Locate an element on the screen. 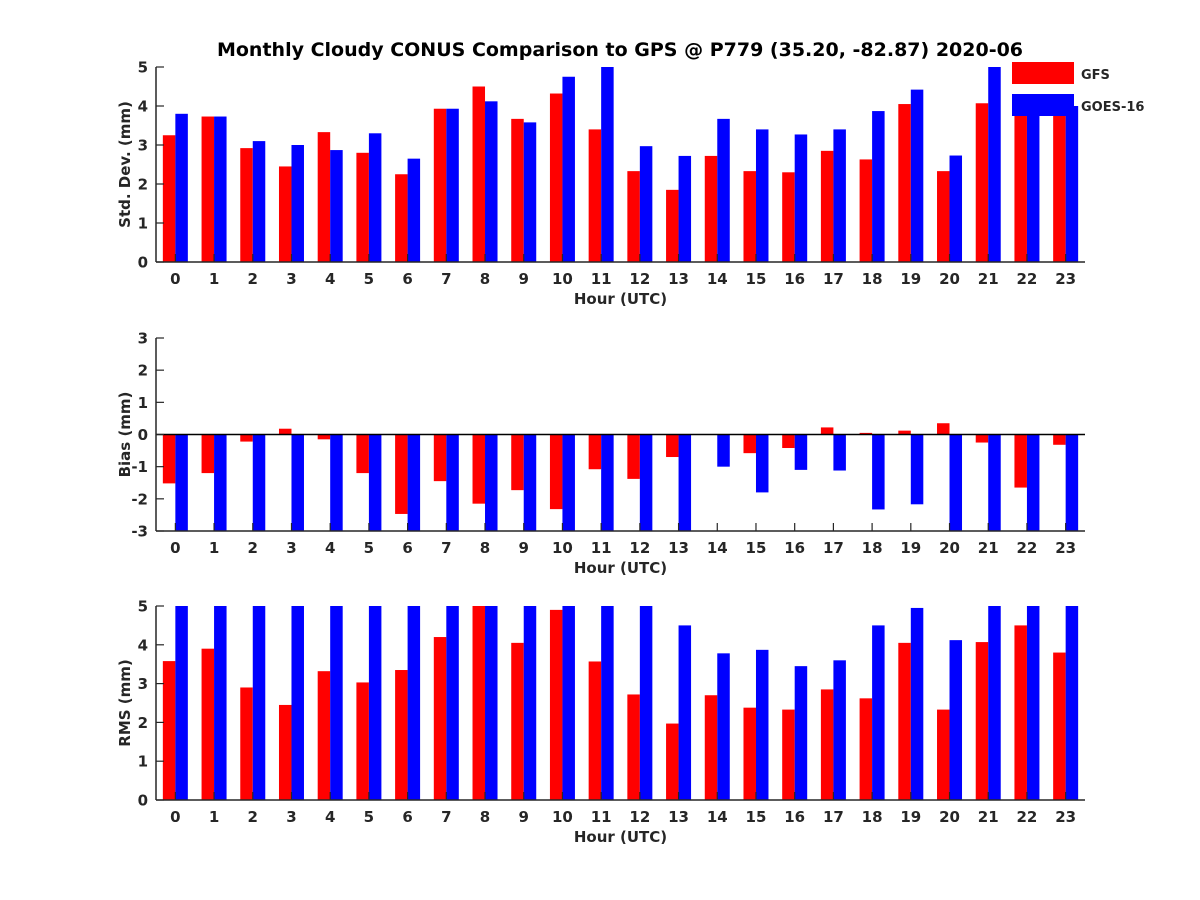  std-dev-x-tick-19: 19 is located at coordinates (910, 279).